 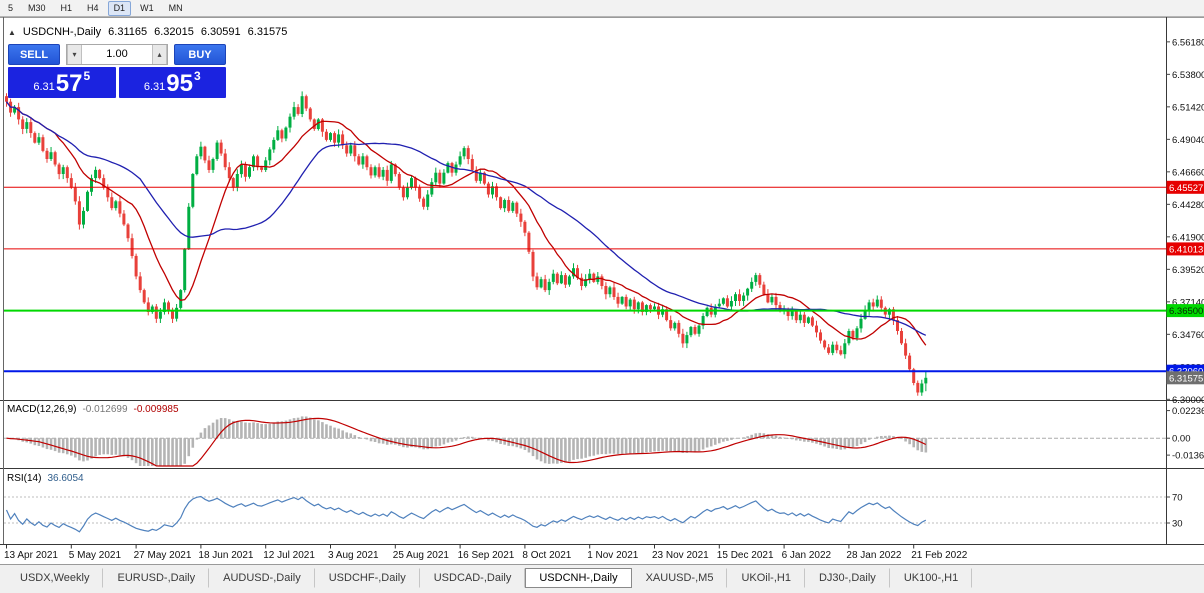 What do you see at coordinates (175, 7) in the screenshot?
I see `timeframe-mn: MN` at bounding box center [175, 7].